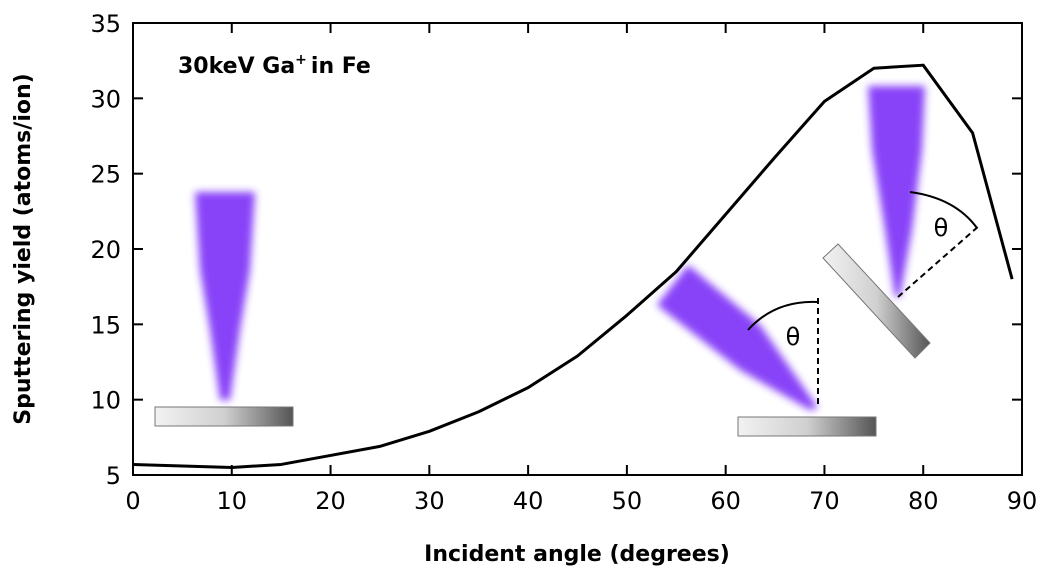 The image size is (1043, 576). What do you see at coordinates (923, 501) in the screenshot?
I see `x-tick-label: 80` at bounding box center [923, 501].